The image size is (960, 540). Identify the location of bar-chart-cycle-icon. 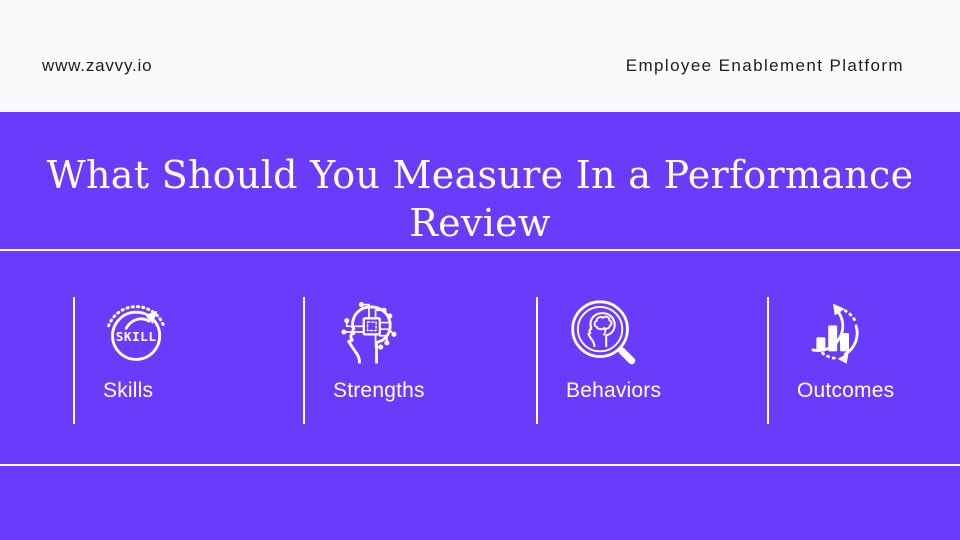
(835, 333).